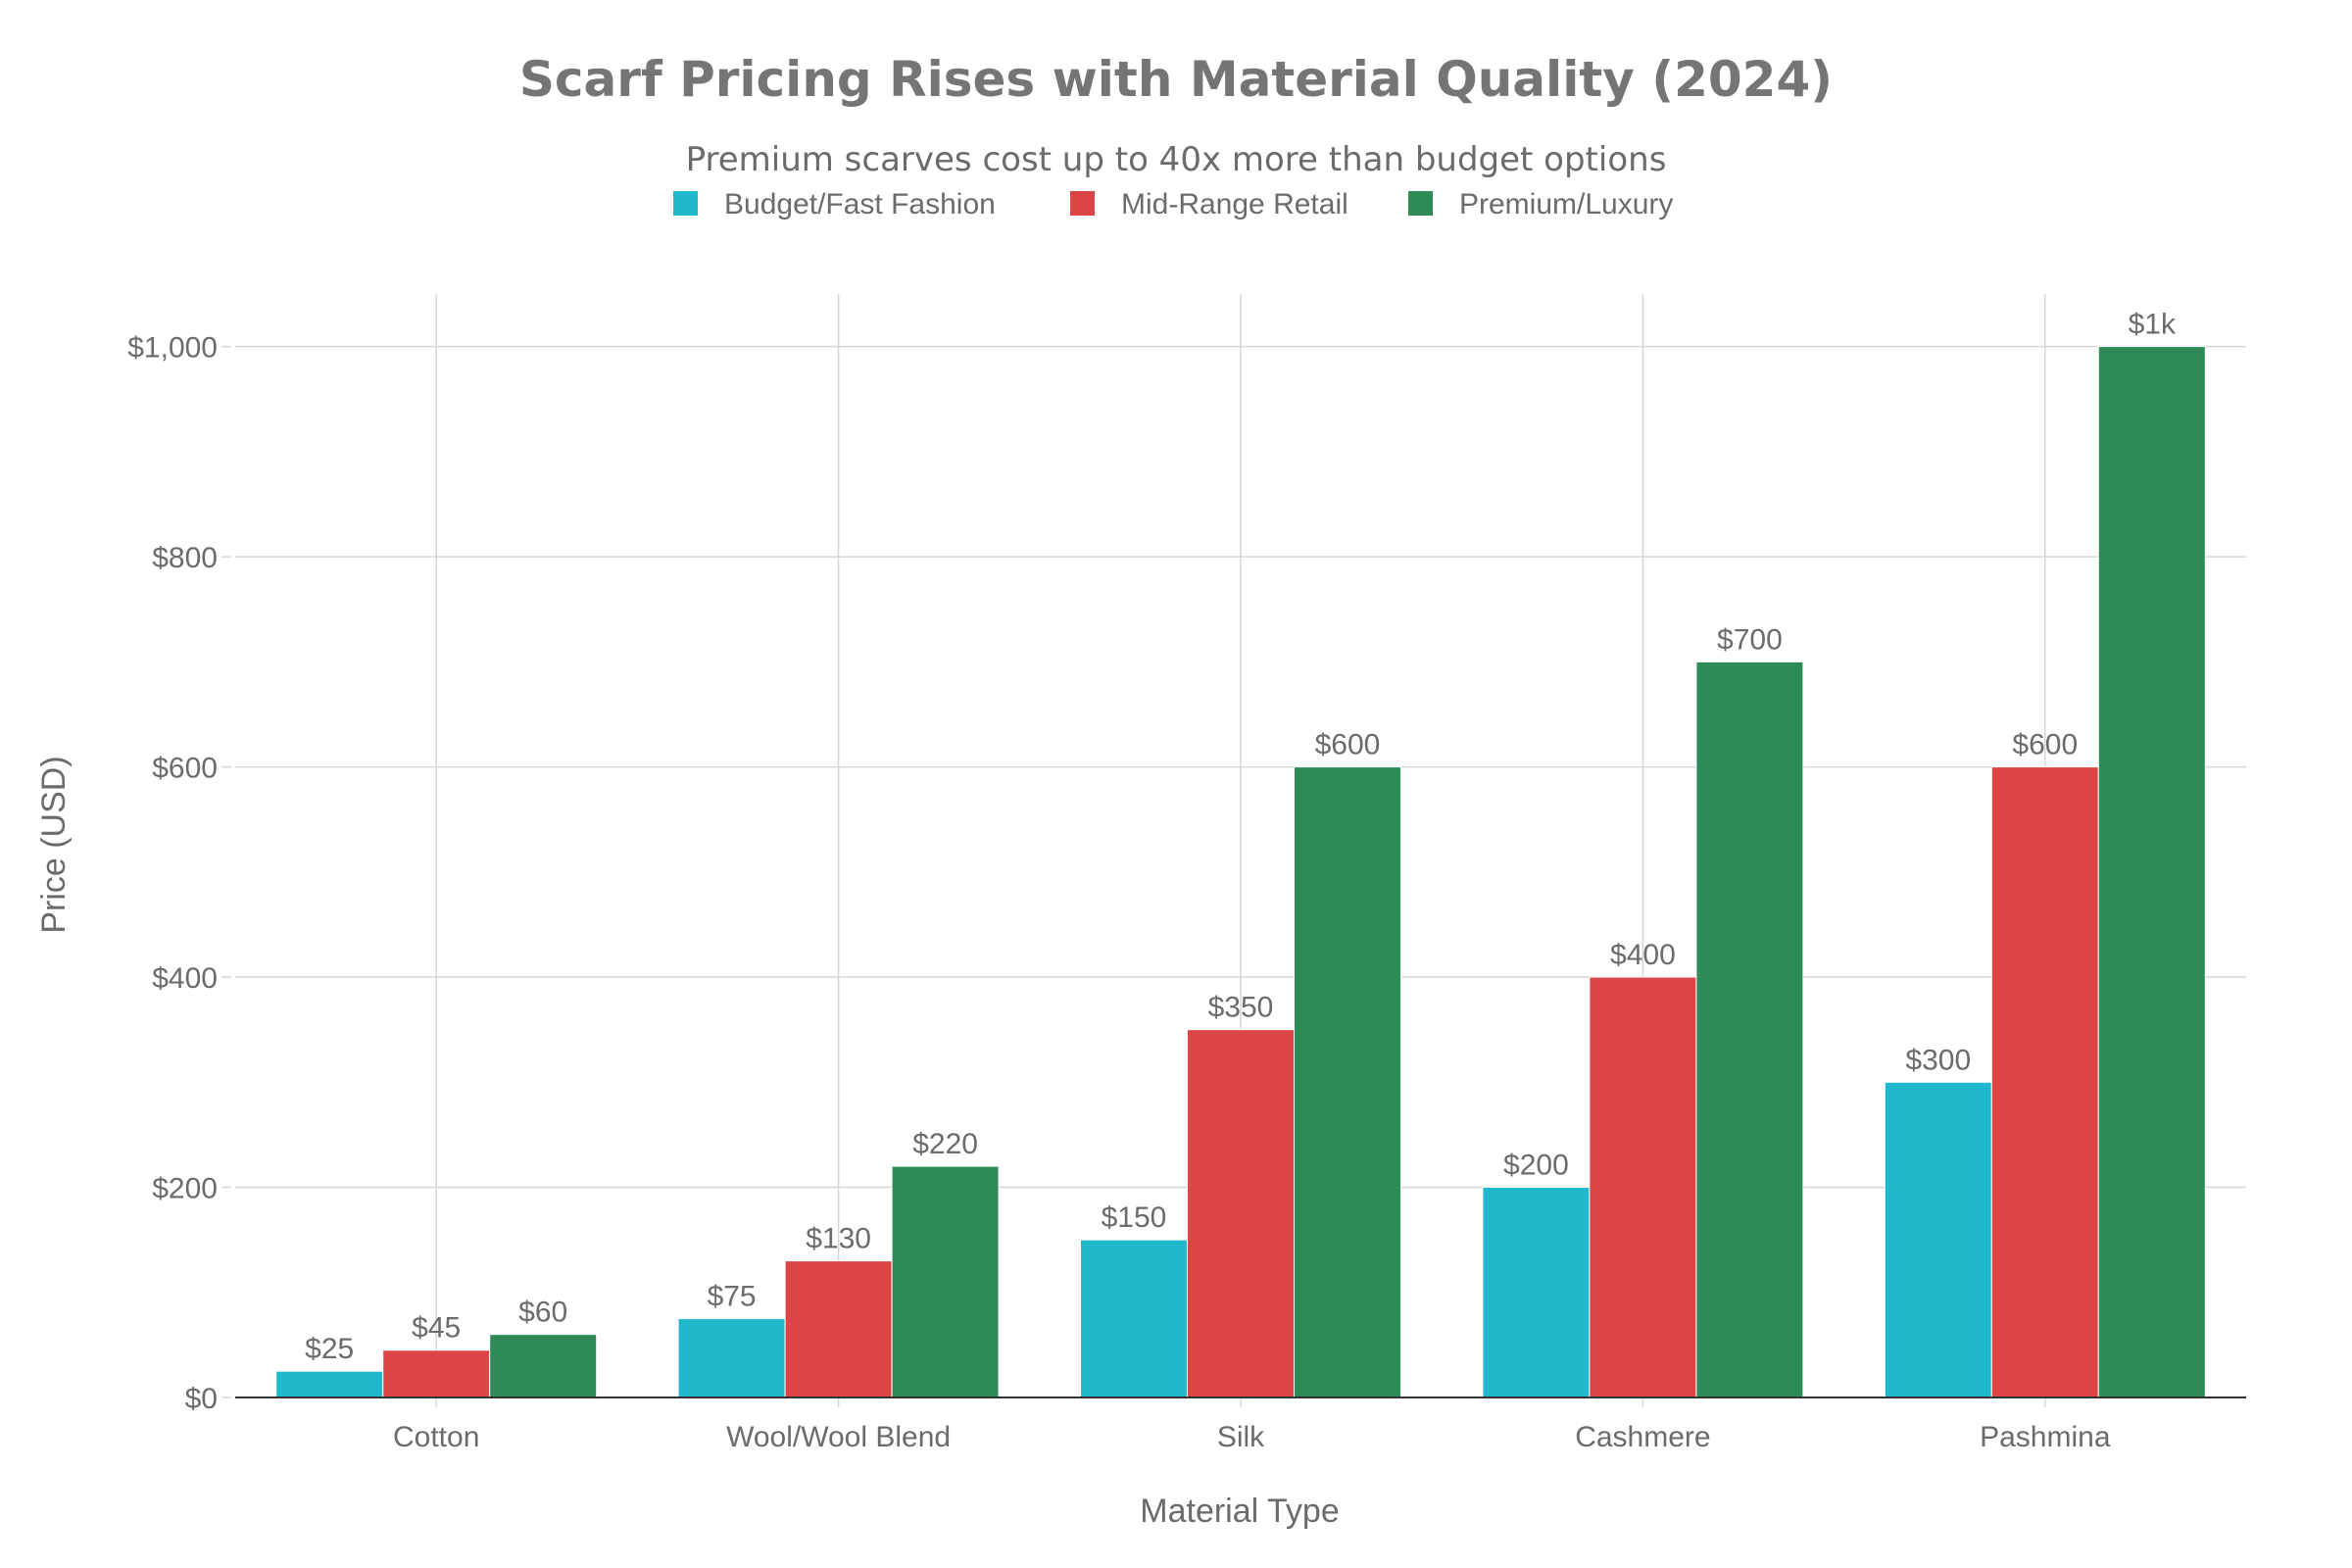  Describe the element at coordinates (1241, 1437) in the screenshot. I see `x-tick-label: Silk` at that location.